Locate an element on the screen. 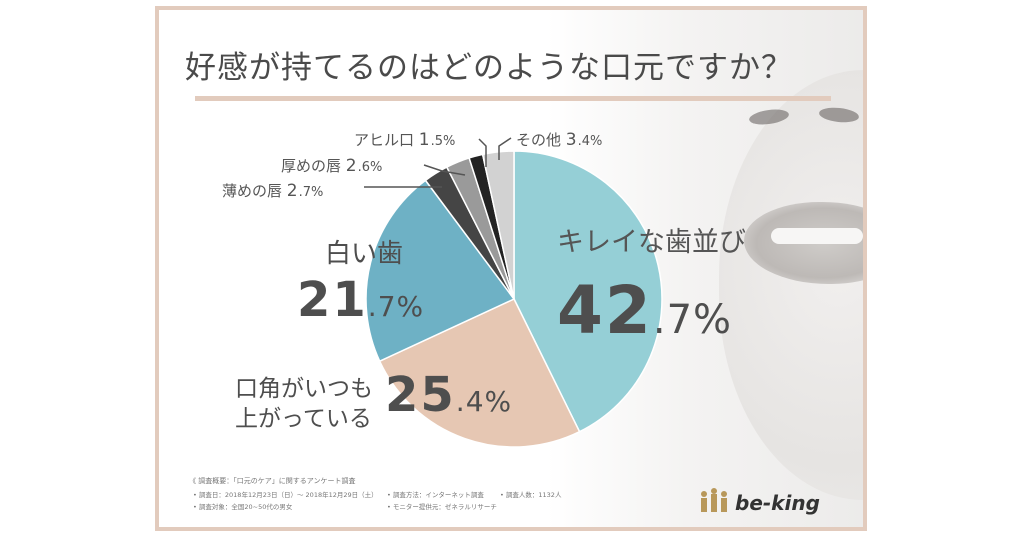 This screenshot has width=1024, height=538. label-sonota: その他 3.4% is located at coordinates (559, 139).